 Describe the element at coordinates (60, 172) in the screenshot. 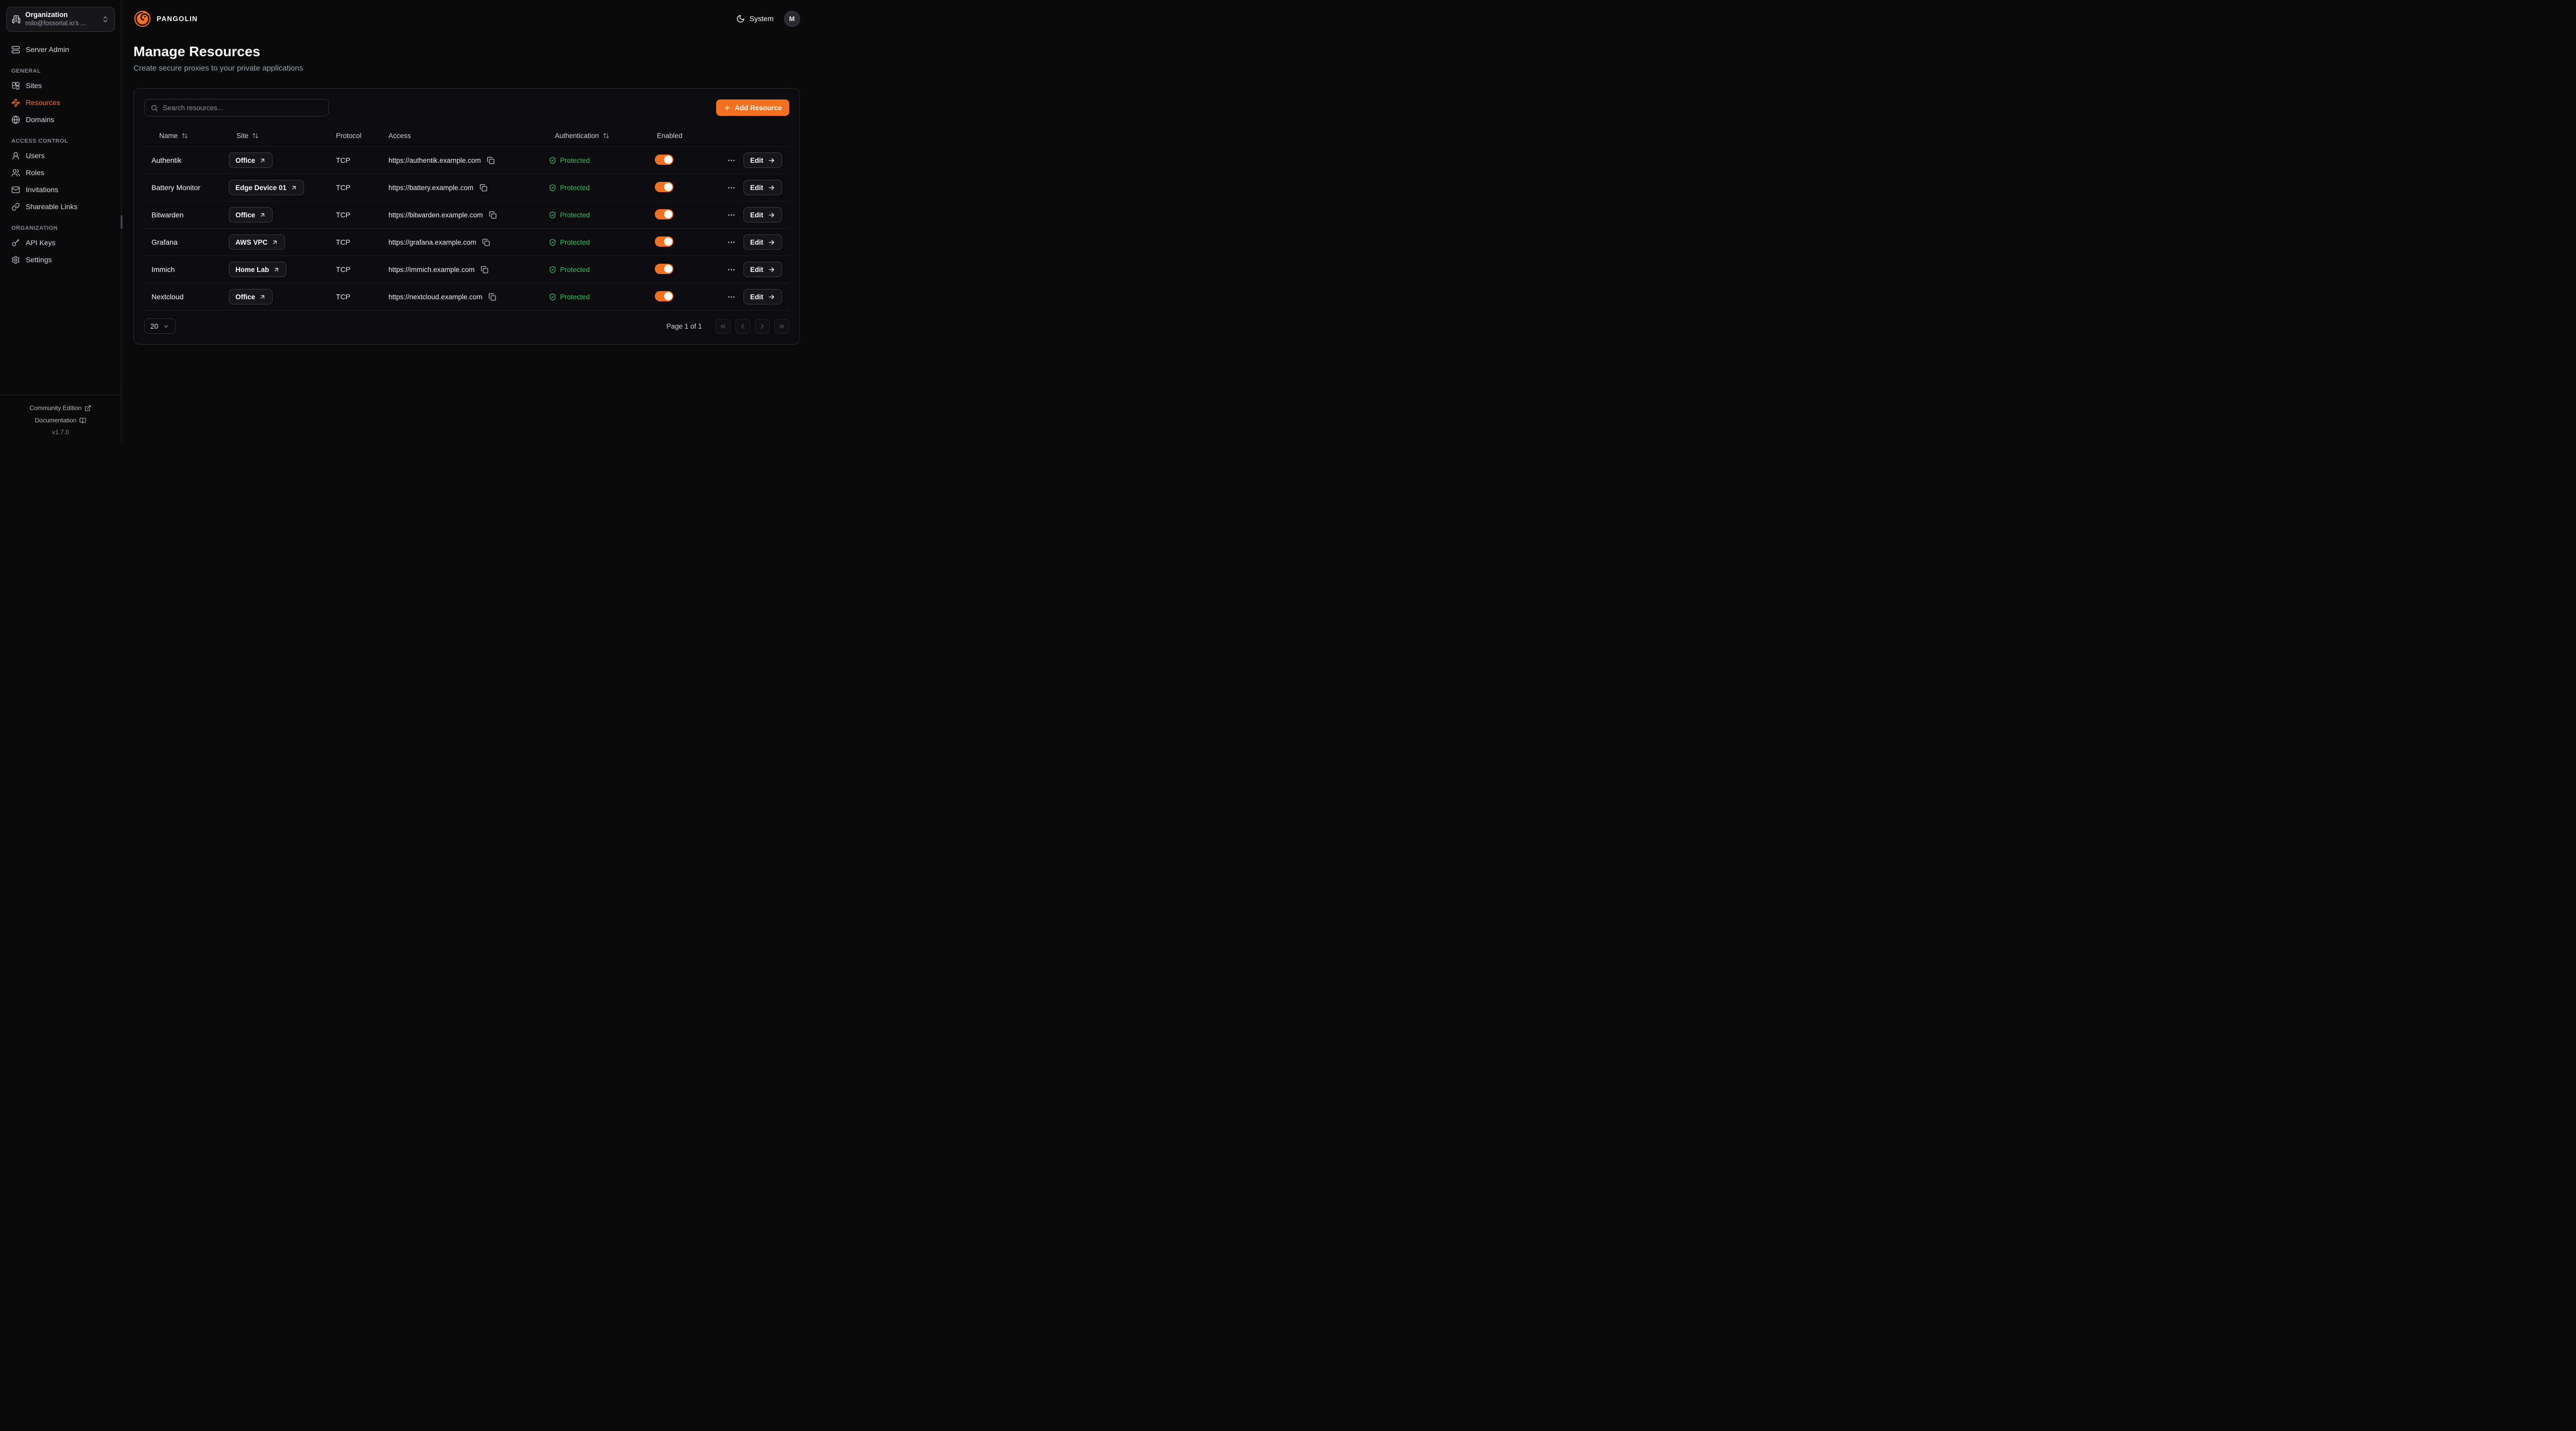

I see `sidebar-item-roles: Roles` at that location.